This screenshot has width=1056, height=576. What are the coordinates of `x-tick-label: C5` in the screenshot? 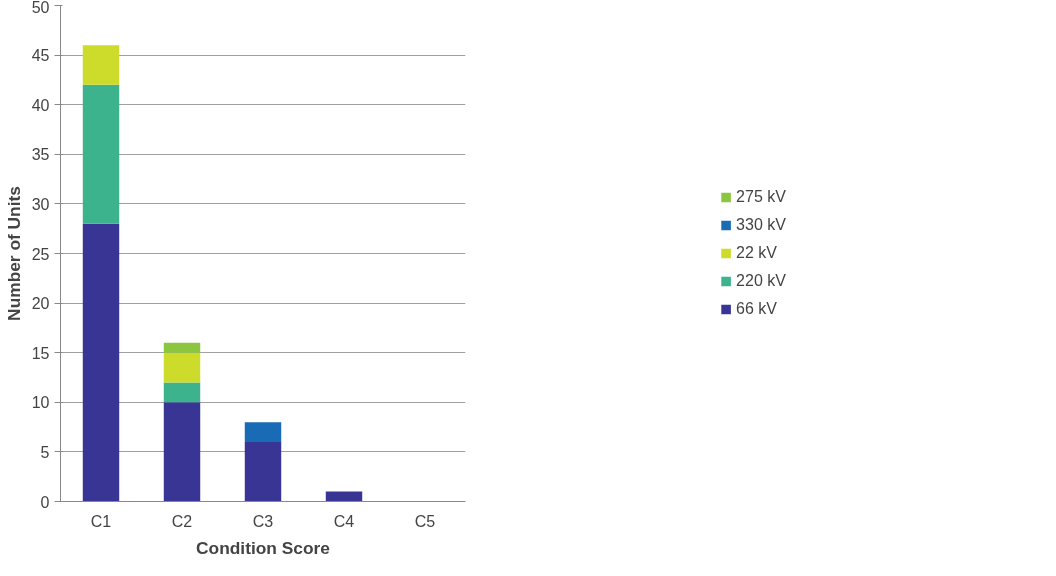 It's located at (425, 521).